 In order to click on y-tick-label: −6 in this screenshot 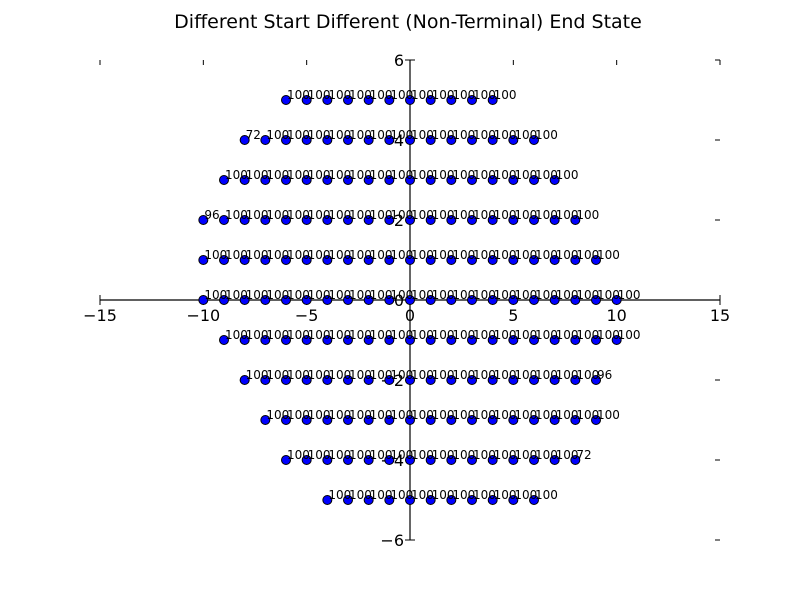, I will do `click(392, 540)`.